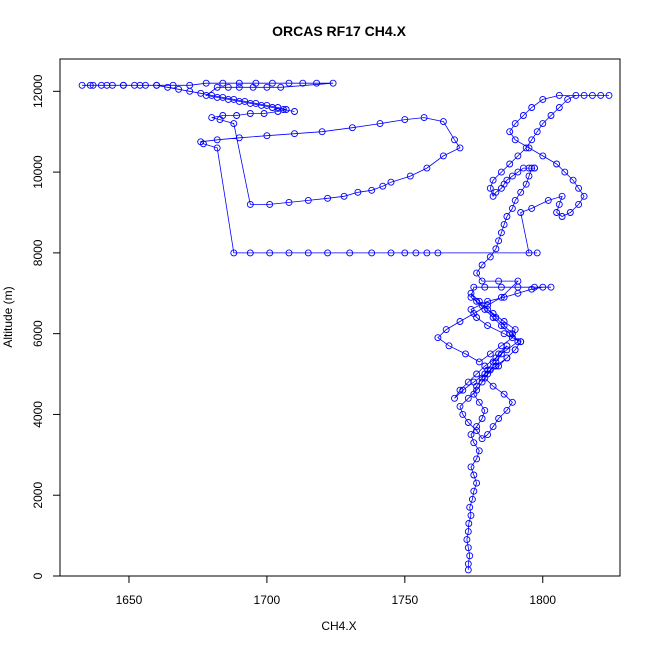  What do you see at coordinates (129, 600) in the screenshot?
I see `x-tick-label: 1650` at bounding box center [129, 600].